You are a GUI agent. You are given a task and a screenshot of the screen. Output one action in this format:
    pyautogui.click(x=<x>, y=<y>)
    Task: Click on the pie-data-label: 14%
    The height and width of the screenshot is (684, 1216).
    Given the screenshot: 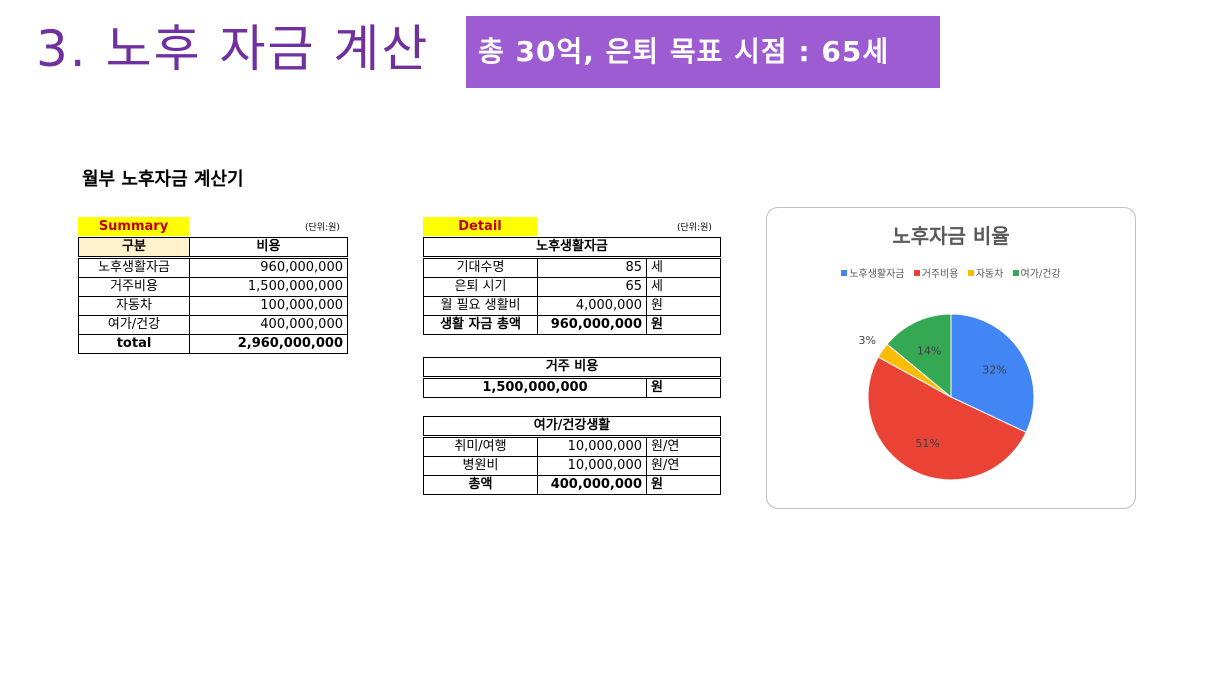 What is the action you would take?
    pyautogui.click(x=929, y=350)
    